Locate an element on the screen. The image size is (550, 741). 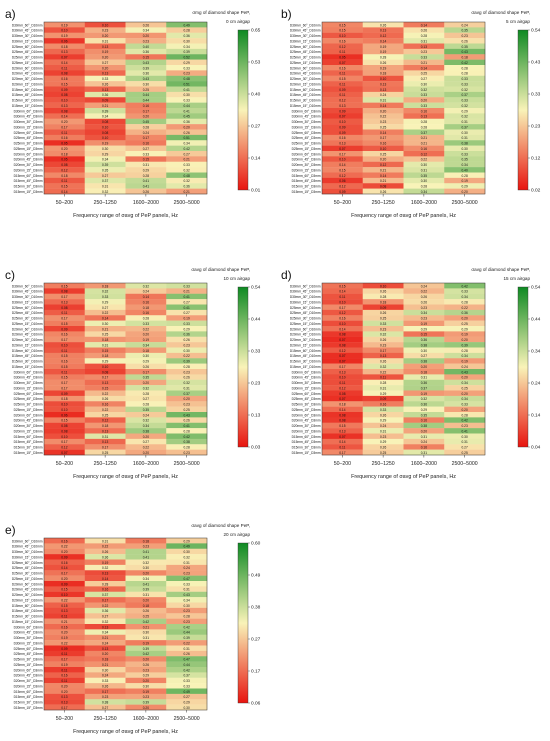
row-label: D25mm_45°_D3mm is located at coordinates (28, 399).